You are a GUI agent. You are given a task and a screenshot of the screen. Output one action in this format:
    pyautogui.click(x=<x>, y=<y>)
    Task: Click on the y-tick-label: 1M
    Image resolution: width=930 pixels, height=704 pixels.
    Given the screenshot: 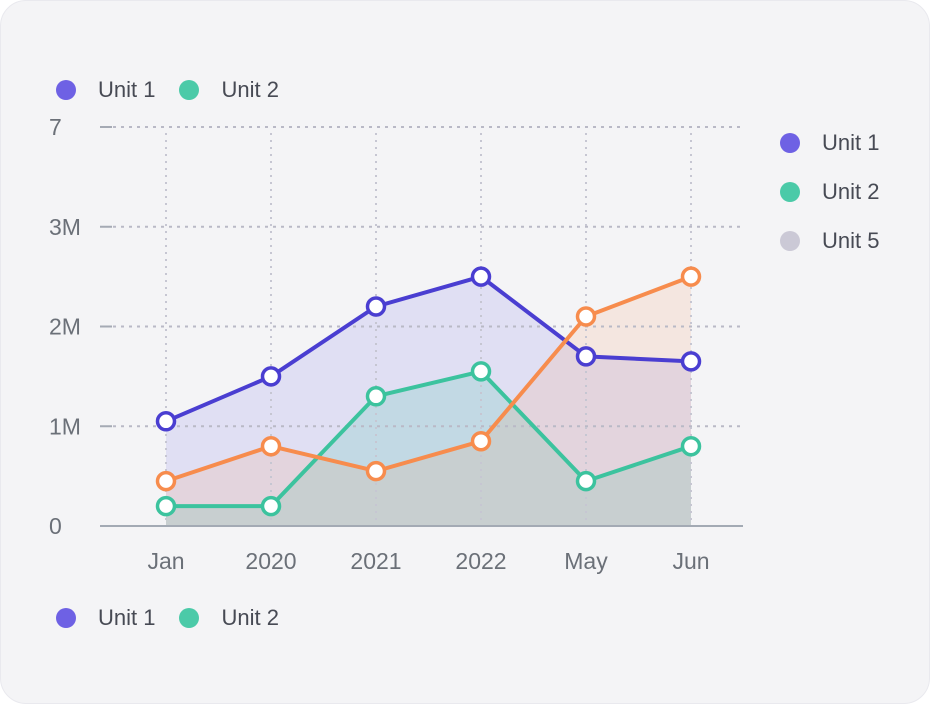 What is the action you would take?
    pyautogui.click(x=65, y=426)
    